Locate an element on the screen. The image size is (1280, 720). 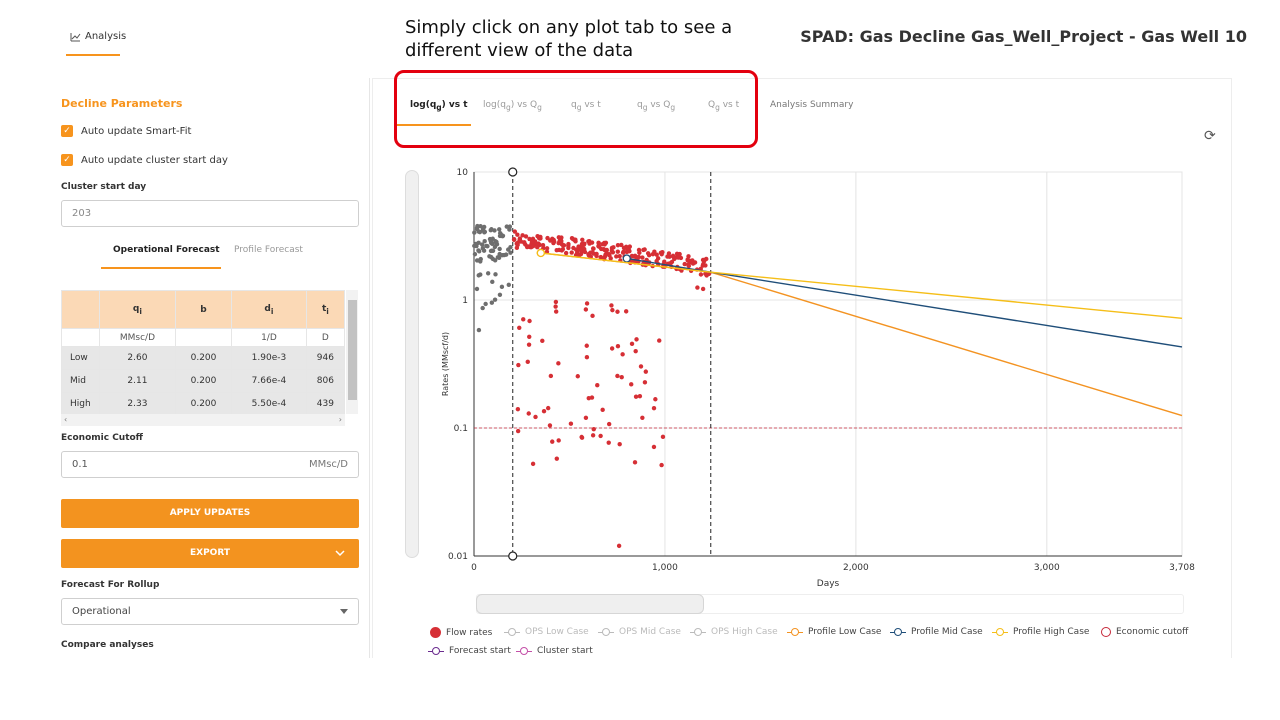
refresh-icon: ⟳ is located at coordinates (1210, 136).